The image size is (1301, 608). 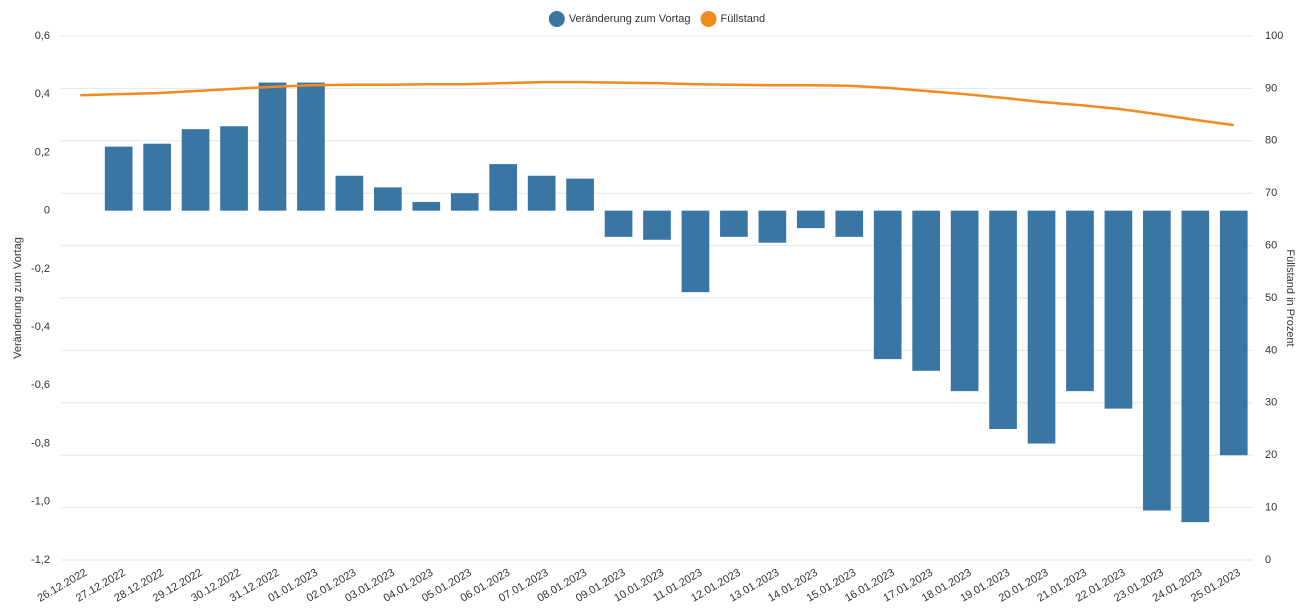 I want to click on y2-tick-label: 20, so click(x=1271, y=455).